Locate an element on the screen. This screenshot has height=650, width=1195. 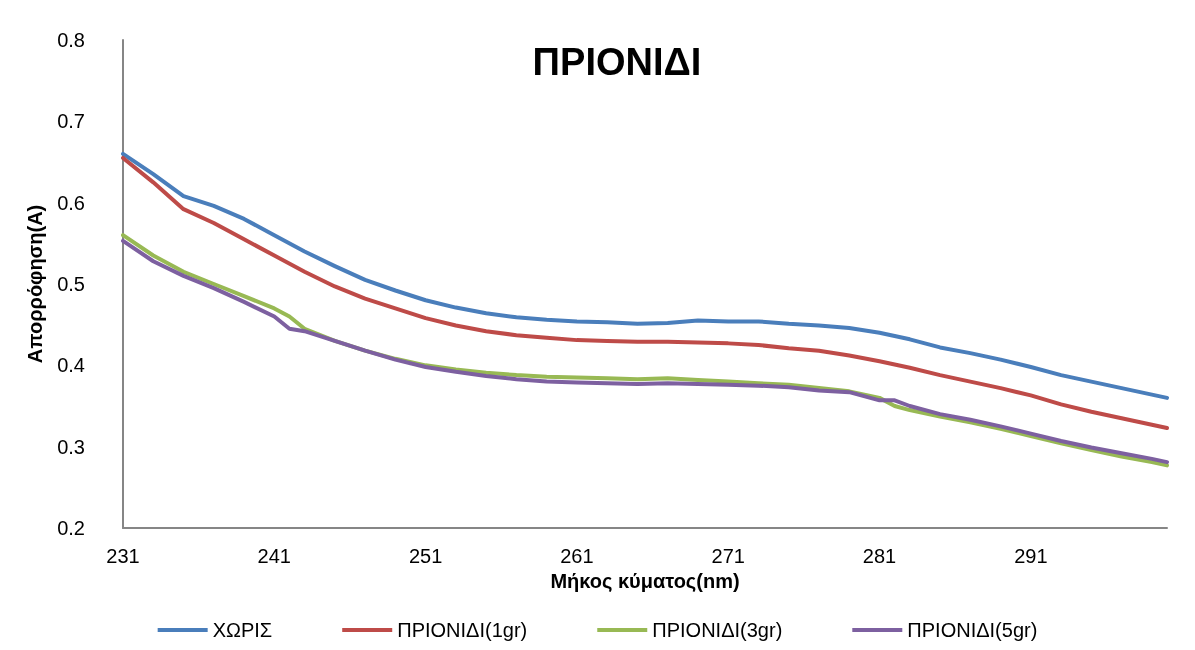
y-tick-label: 0.7 is located at coordinates (71, 121).